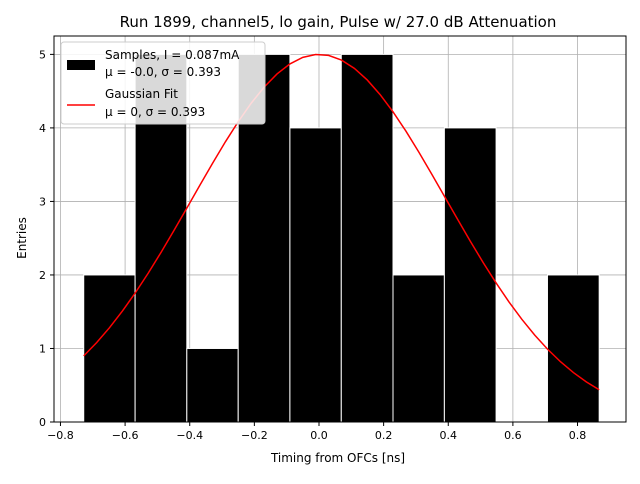 The image size is (640, 484). What do you see at coordinates (337, 458) in the screenshot?
I see `x-axis-label: Timing from OFCs [ns]` at bounding box center [337, 458].